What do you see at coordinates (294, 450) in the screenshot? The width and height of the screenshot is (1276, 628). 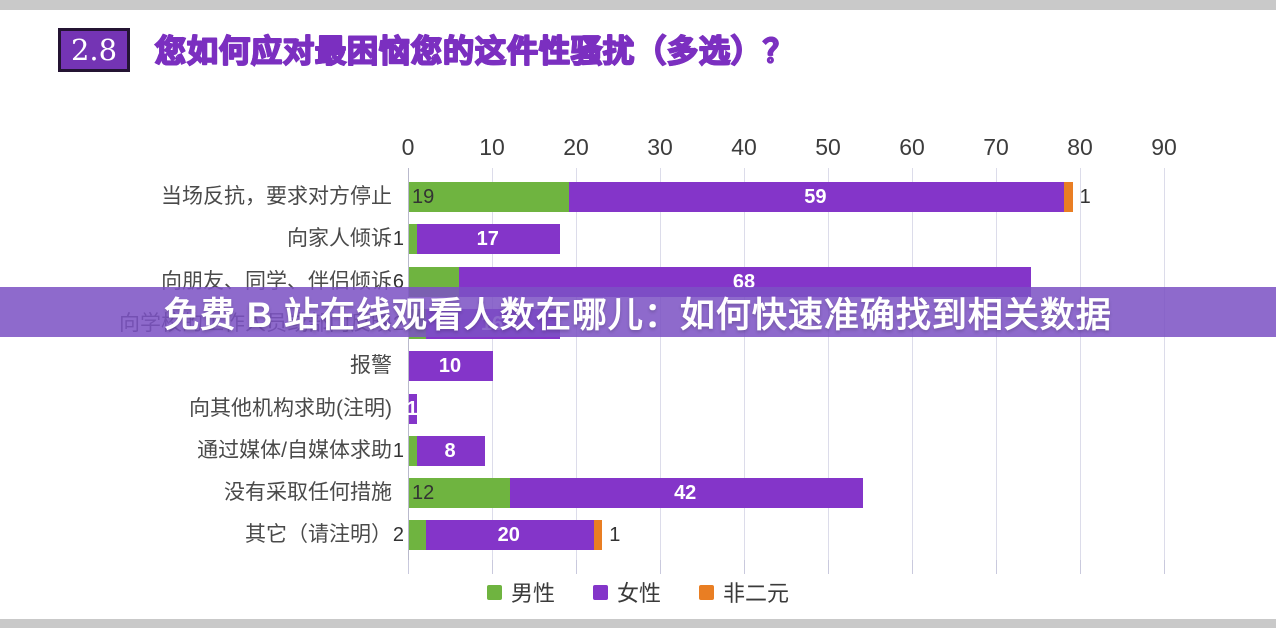 I see `category-label: 通过媒体/自媒体求助` at bounding box center [294, 450].